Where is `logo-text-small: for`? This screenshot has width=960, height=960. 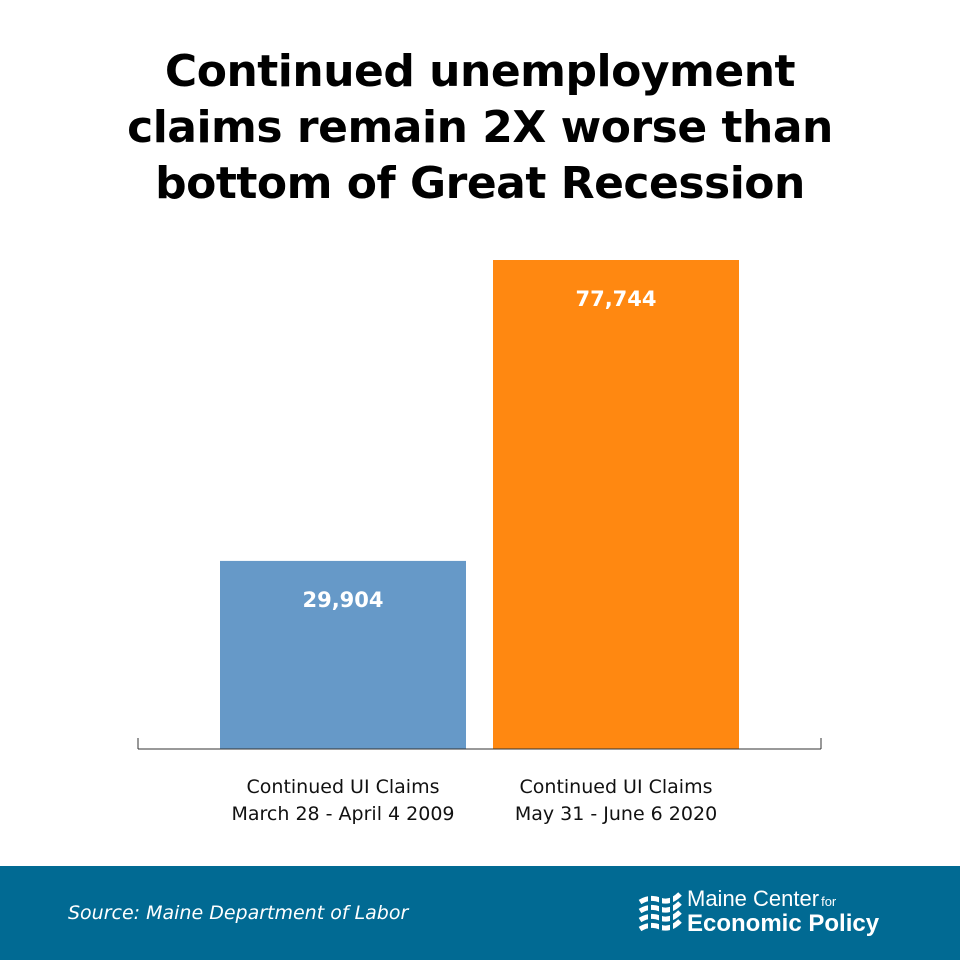
logo-text-small: for is located at coordinates (829, 901).